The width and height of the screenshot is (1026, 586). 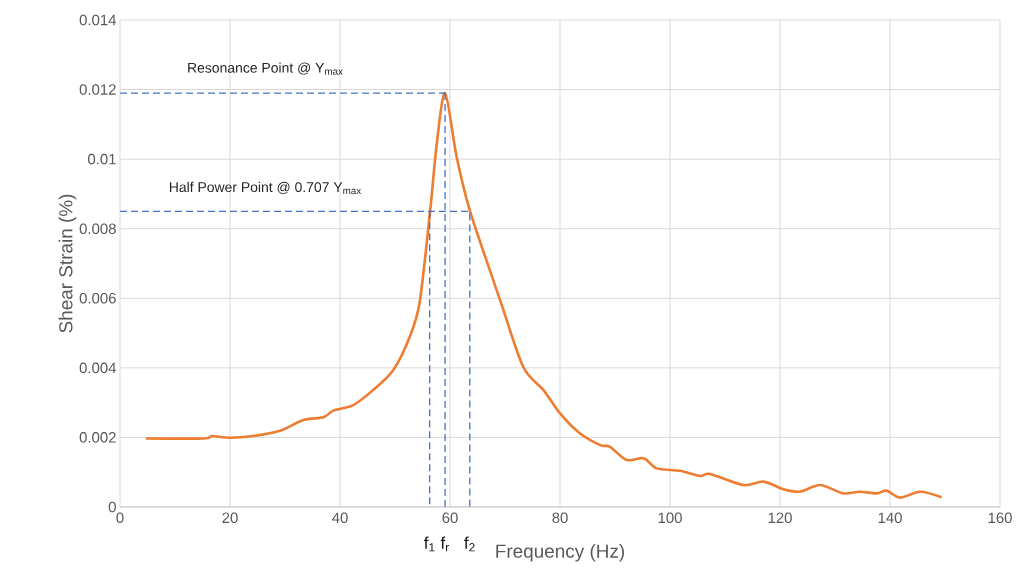 I want to click on y-tick-label: 0.004, so click(x=98, y=368).